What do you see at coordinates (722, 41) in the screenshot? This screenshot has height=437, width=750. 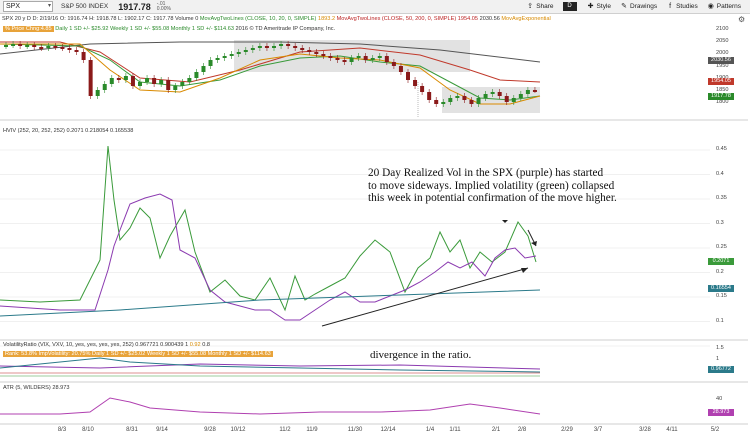 I see `price-y-tick: 2050` at bounding box center [722, 41].